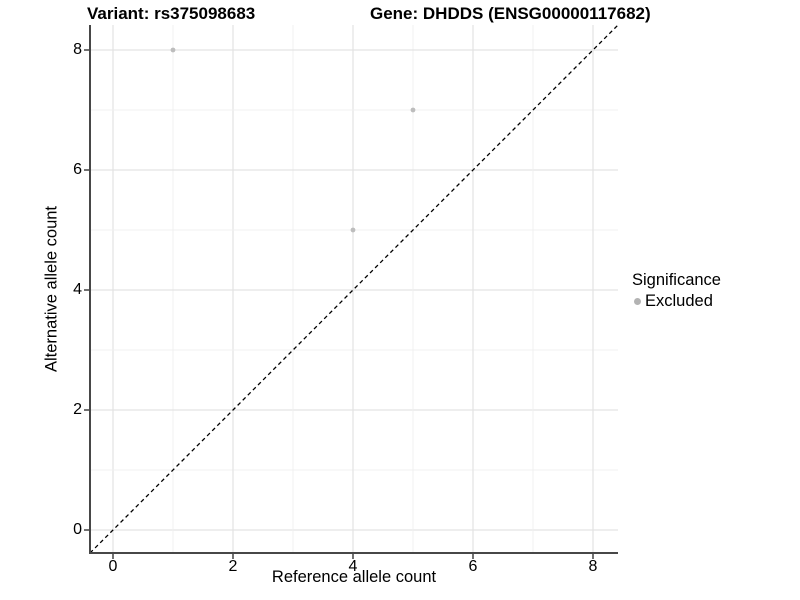 The height and width of the screenshot is (600, 800). I want to click on y-tick-label-6: 6, so click(77, 169).